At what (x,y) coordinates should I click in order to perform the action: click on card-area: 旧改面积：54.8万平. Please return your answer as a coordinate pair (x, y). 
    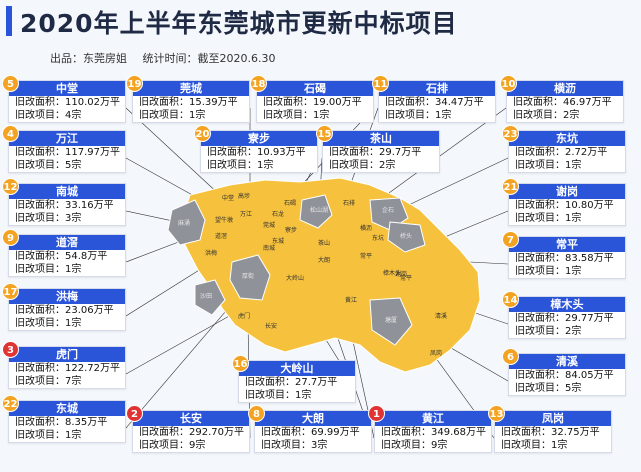
    Looking at the image, I should click on (61, 256).